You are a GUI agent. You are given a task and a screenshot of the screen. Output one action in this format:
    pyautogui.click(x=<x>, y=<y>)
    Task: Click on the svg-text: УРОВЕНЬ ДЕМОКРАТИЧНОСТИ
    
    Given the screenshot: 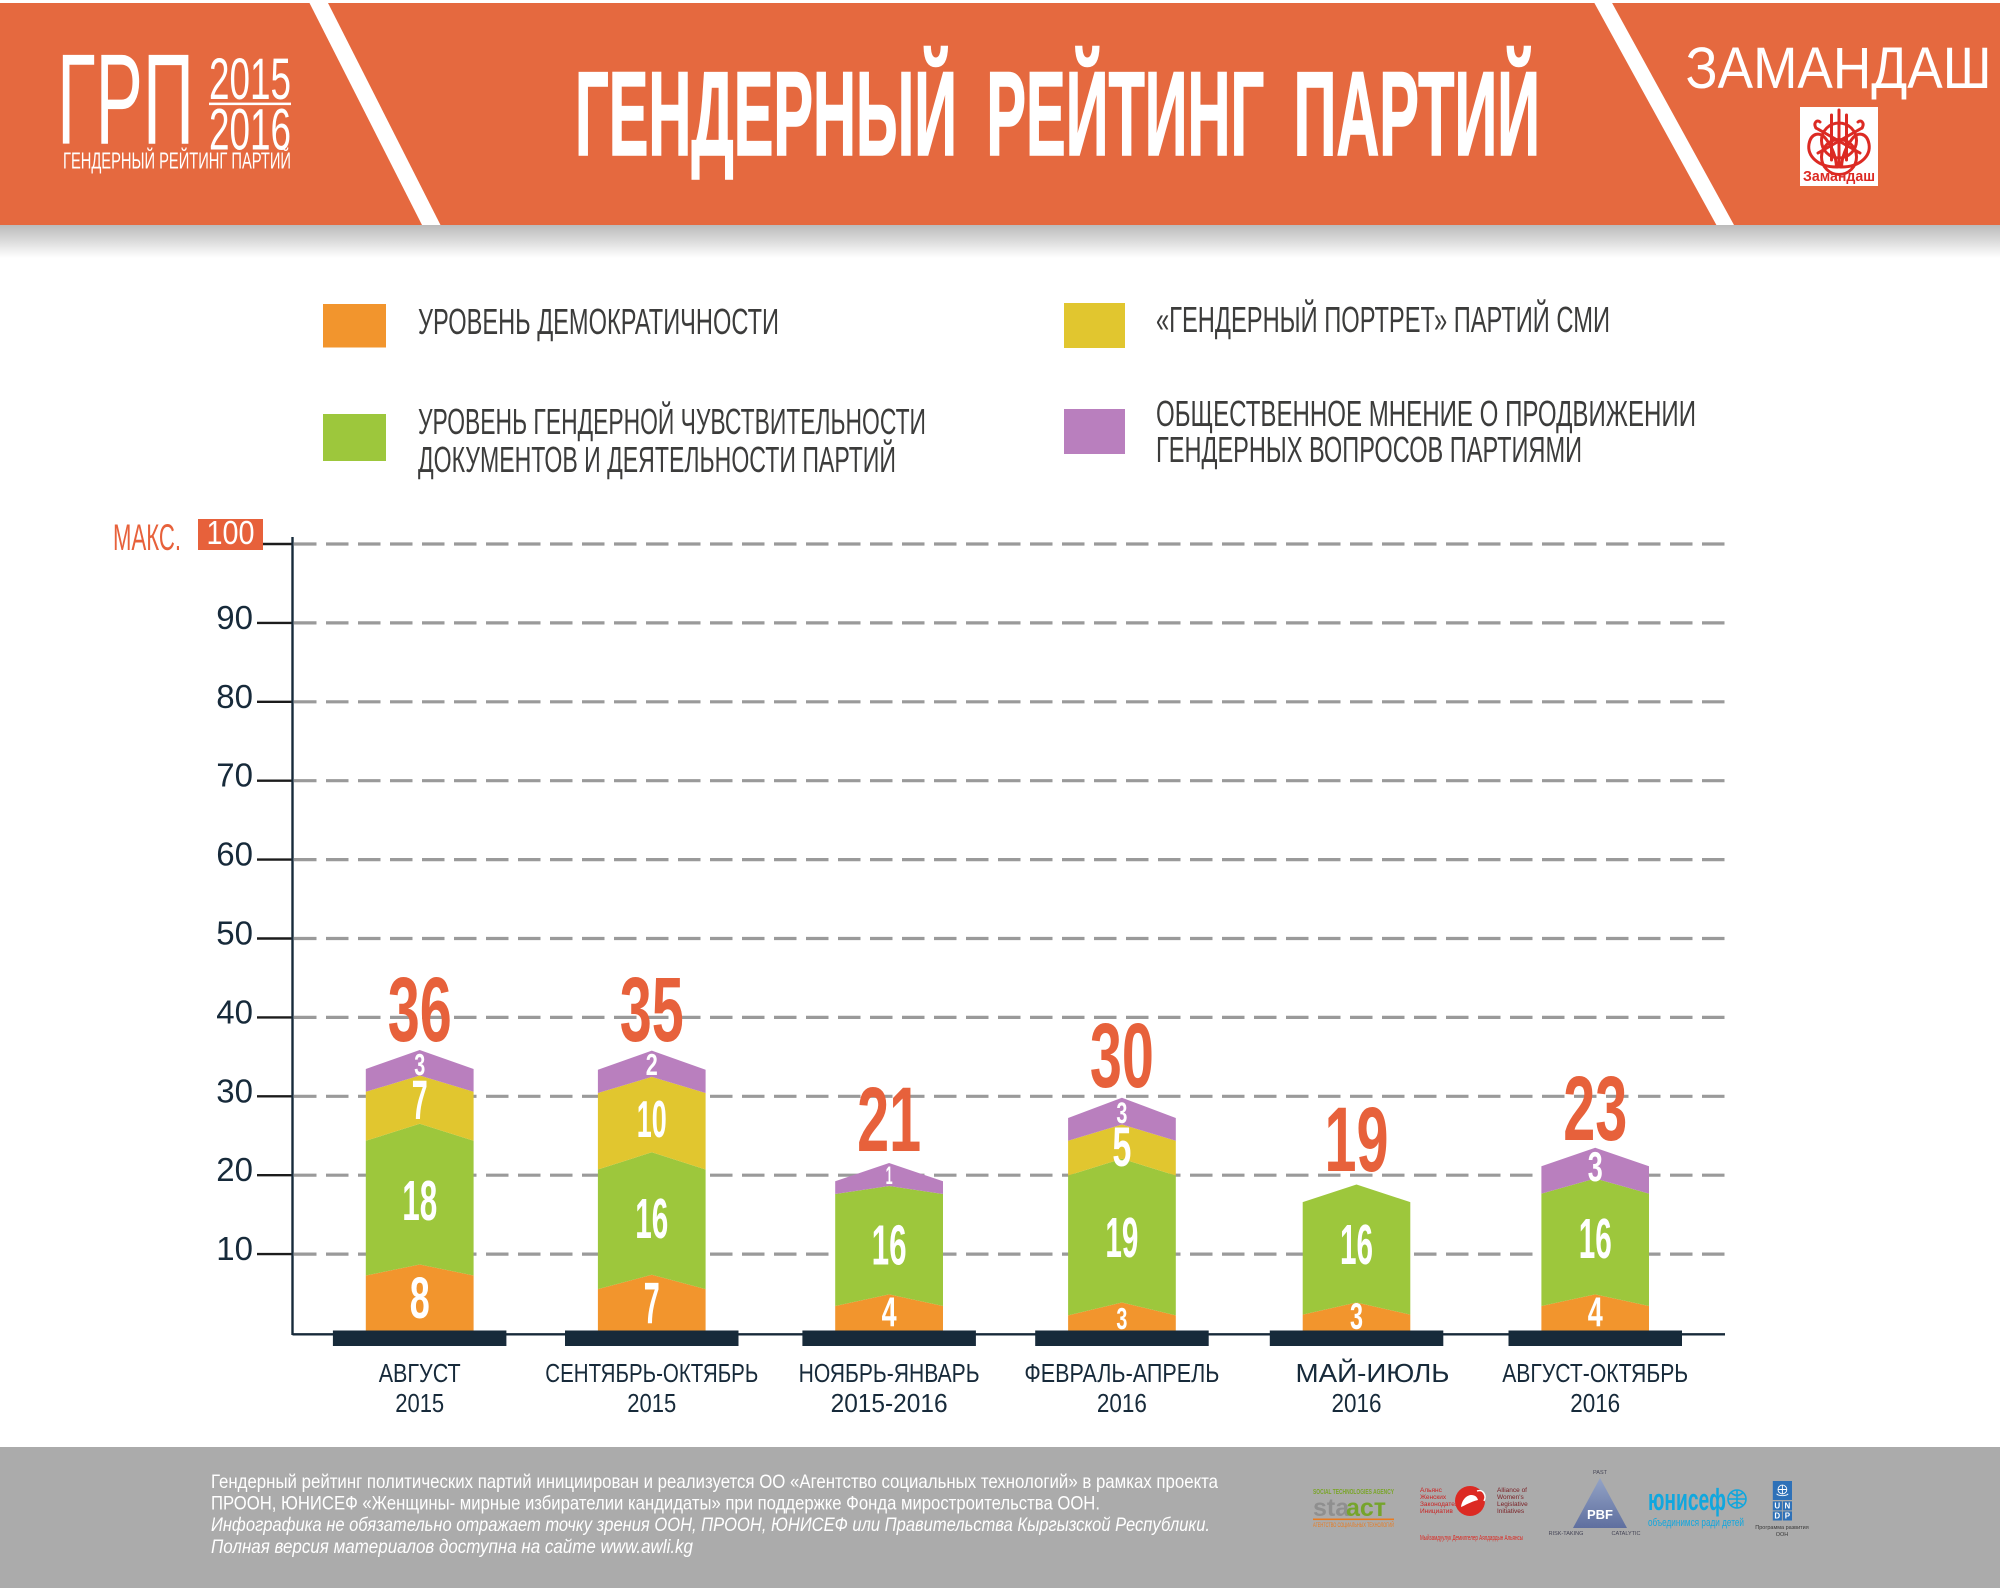 What is the action you would take?
    pyautogui.click(x=598, y=321)
    